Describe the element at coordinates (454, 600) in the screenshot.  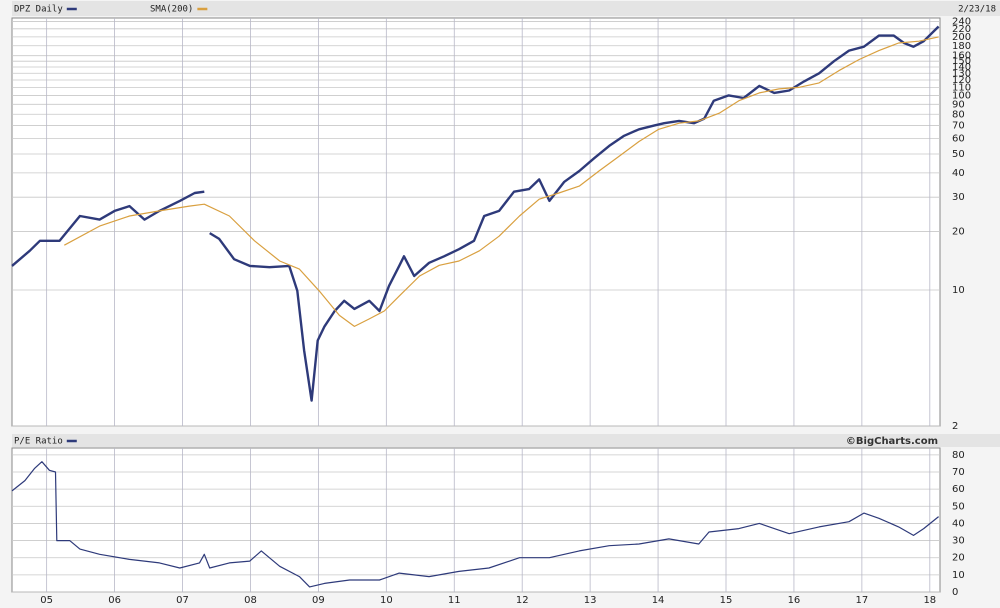
I see `x-tick-label: 11` at that location.